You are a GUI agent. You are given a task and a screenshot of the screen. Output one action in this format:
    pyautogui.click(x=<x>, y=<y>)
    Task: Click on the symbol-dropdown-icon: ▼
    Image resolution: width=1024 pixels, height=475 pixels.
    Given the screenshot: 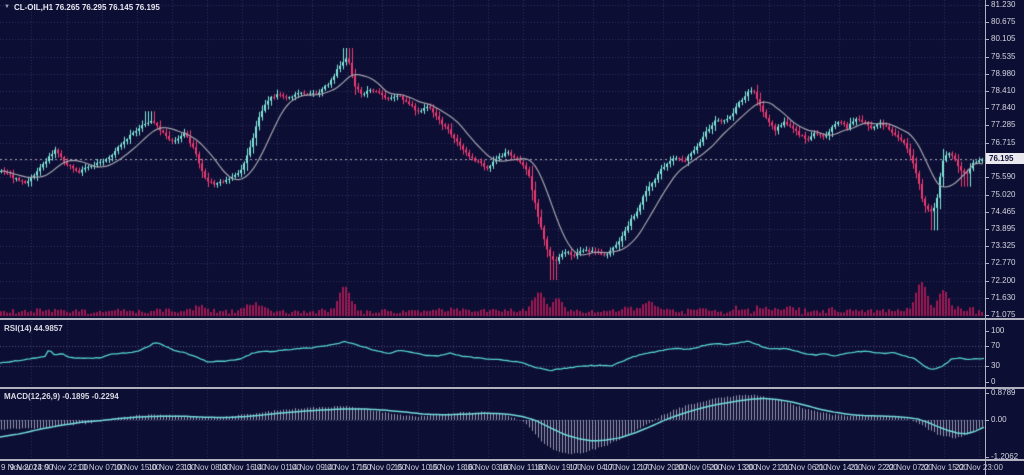 What is the action you would take?
    pyautogui.click(x=7, y=7)
    